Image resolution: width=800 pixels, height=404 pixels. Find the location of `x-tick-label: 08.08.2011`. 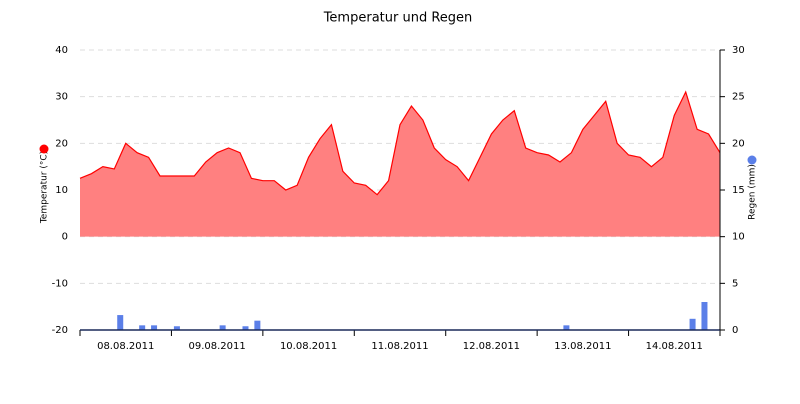

x-tick-label: 08.08.2011 is located at coordinates (125, 346).